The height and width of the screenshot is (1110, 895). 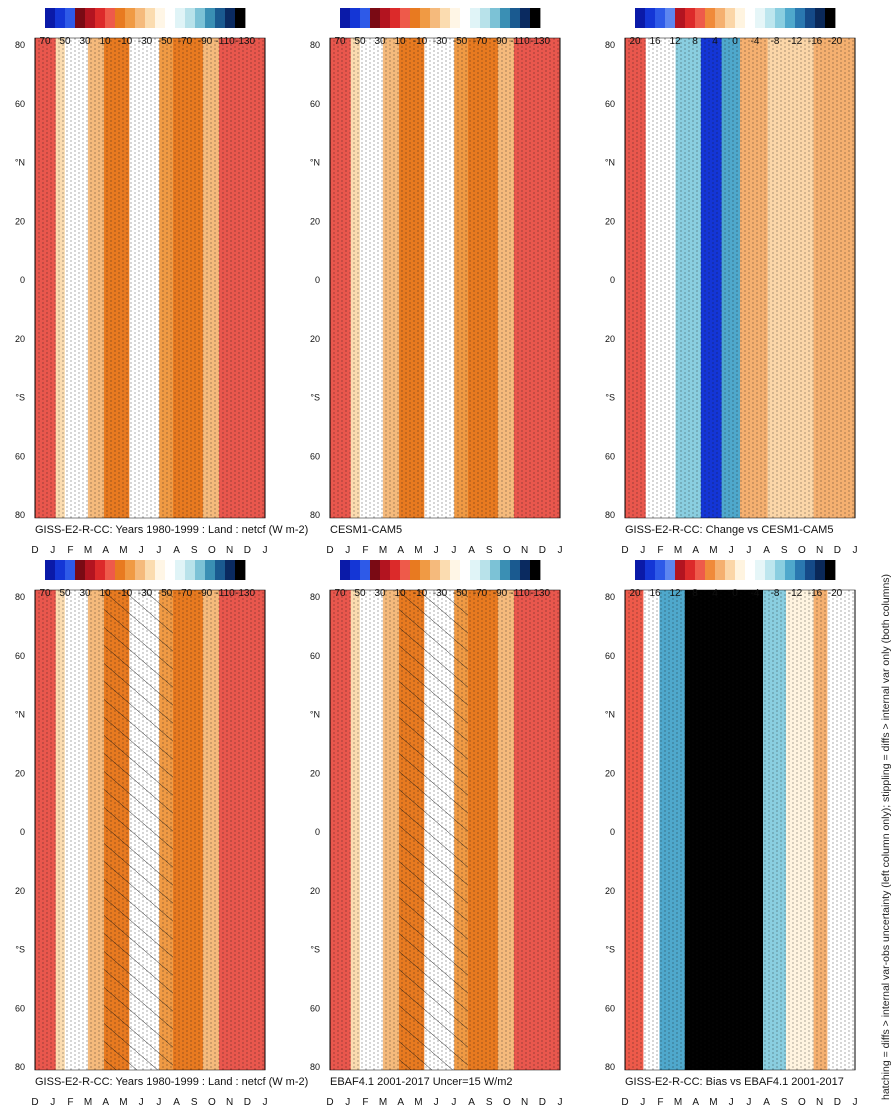 What do you see at coordinates (735, 41) in the screenshot?
I see `colorbar-label: 0` at bounding box center [735, 41].